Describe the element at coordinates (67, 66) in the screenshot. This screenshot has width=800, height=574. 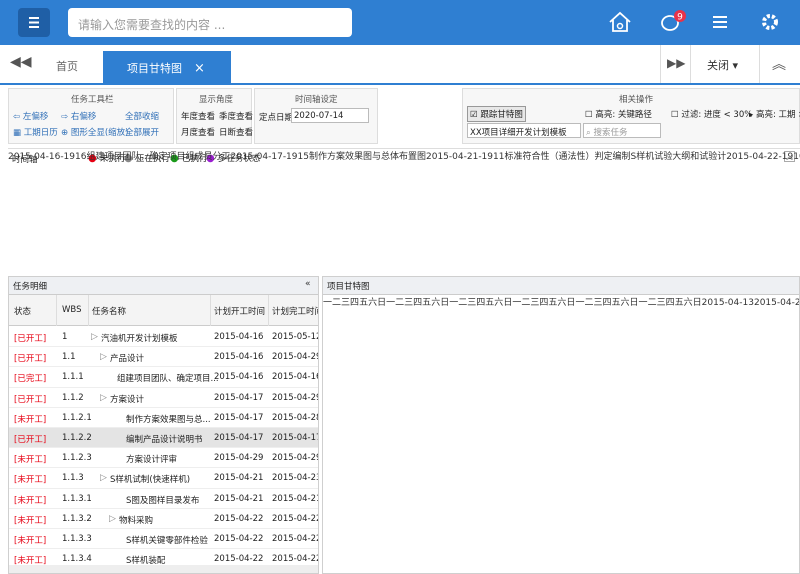
I see `tab-home: 首页` at that location.